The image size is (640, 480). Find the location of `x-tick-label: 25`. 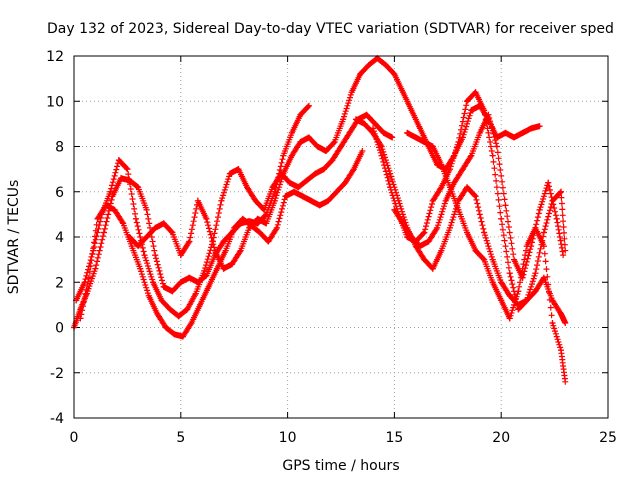

x-tick-label: 25 is located at coordinates (608, 438).